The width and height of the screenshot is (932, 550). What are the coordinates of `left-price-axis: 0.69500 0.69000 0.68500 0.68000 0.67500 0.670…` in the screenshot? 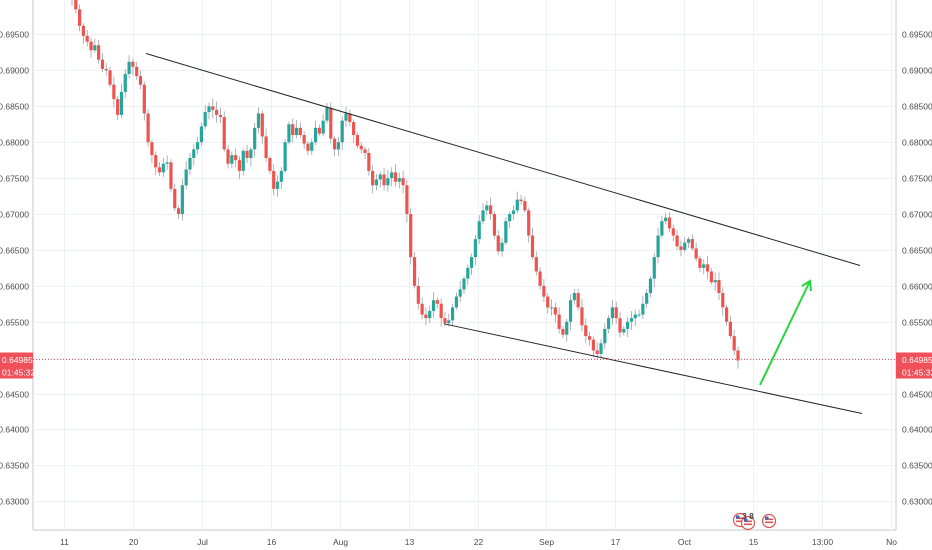 It's located at (14, 268).